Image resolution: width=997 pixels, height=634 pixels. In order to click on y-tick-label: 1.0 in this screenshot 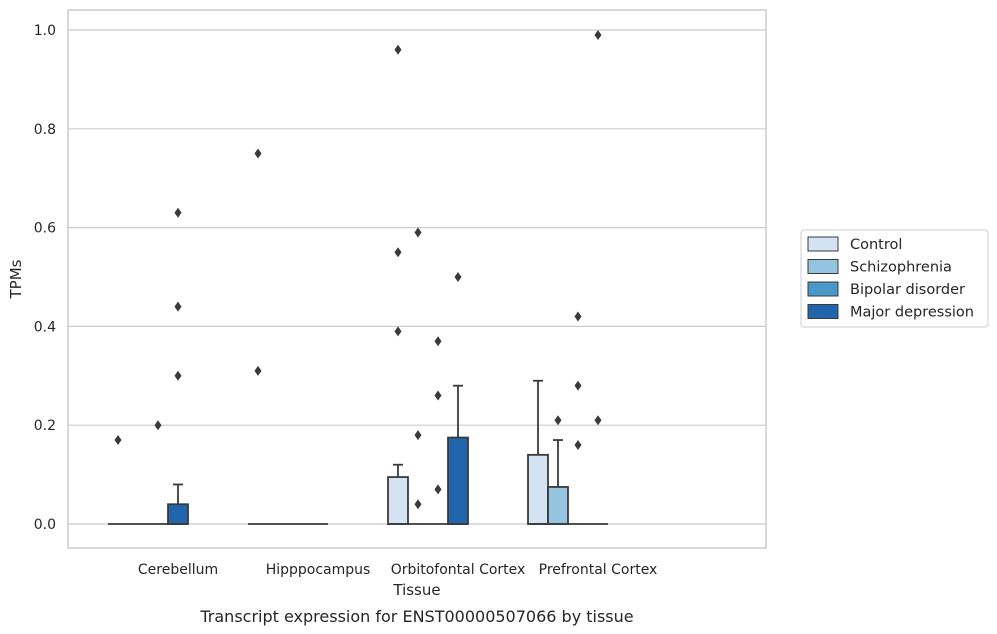, I will do `click(45, 31)`.